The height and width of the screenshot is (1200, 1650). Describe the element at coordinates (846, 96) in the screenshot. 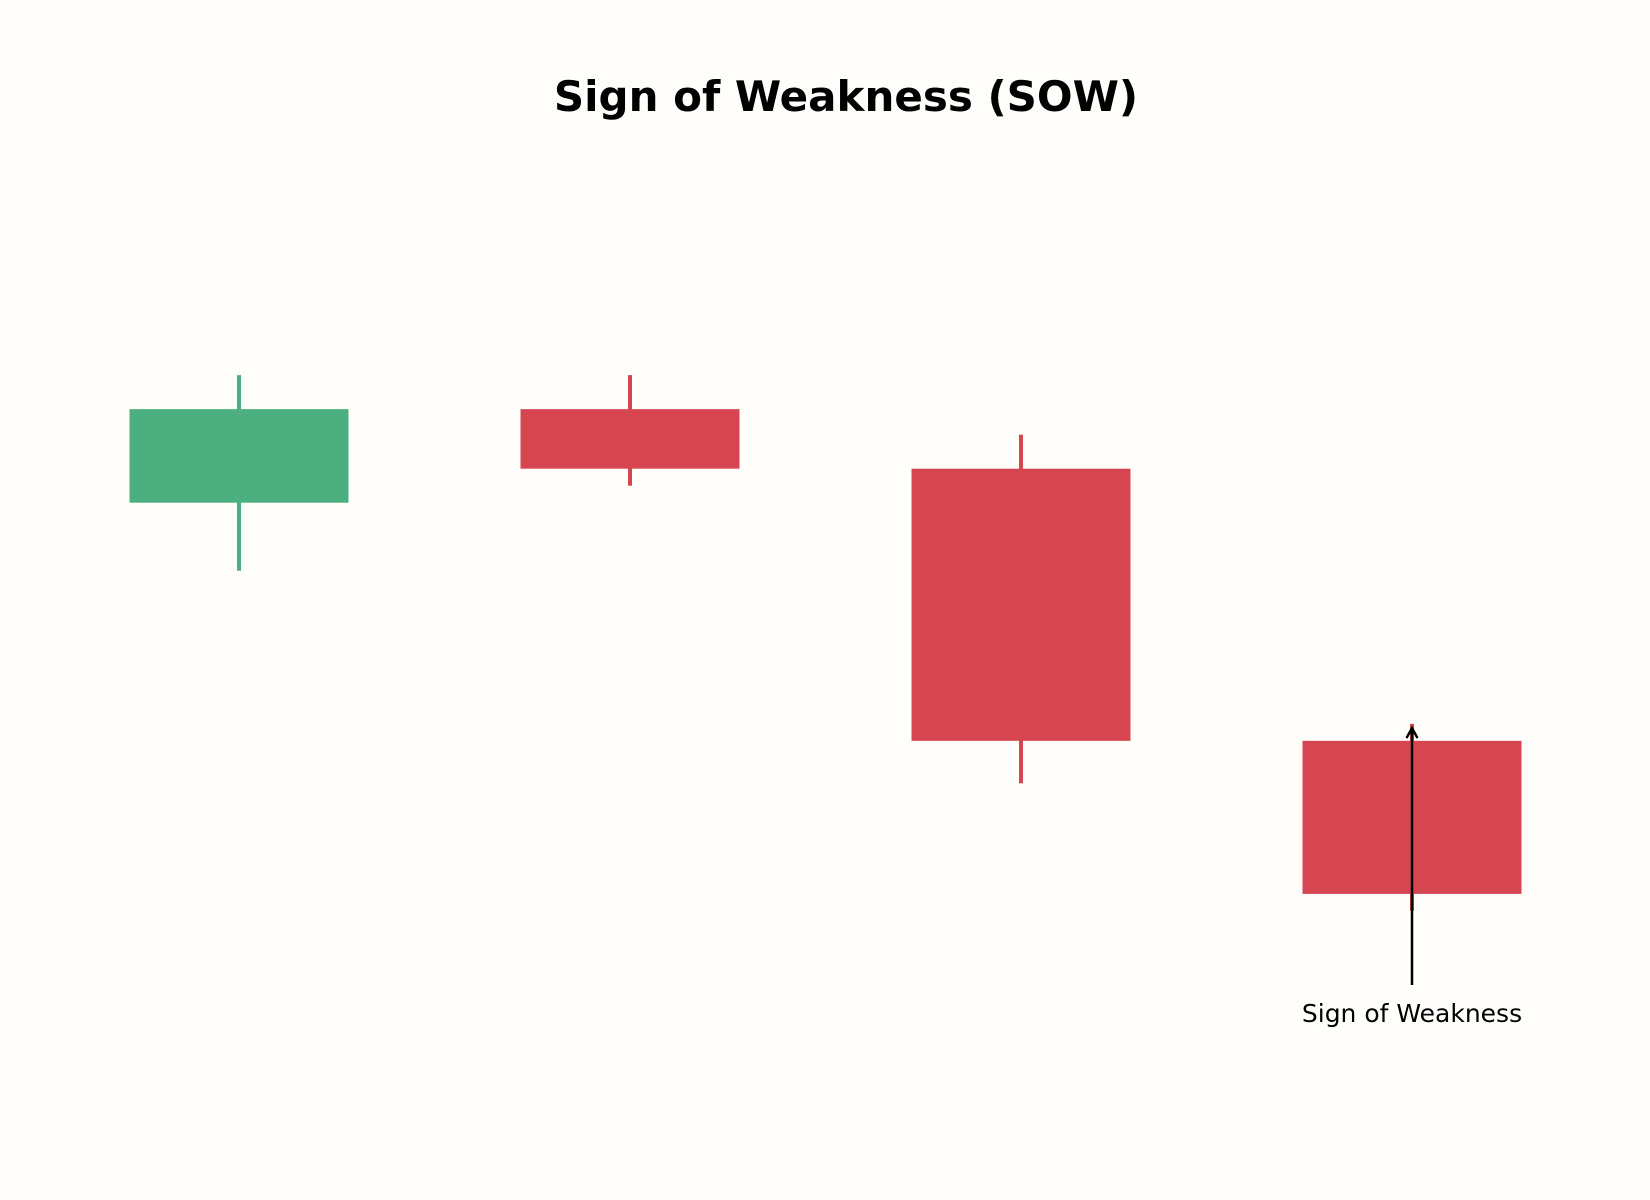

I see `chart-title: Sign of Weakness (SOW)` at that location.